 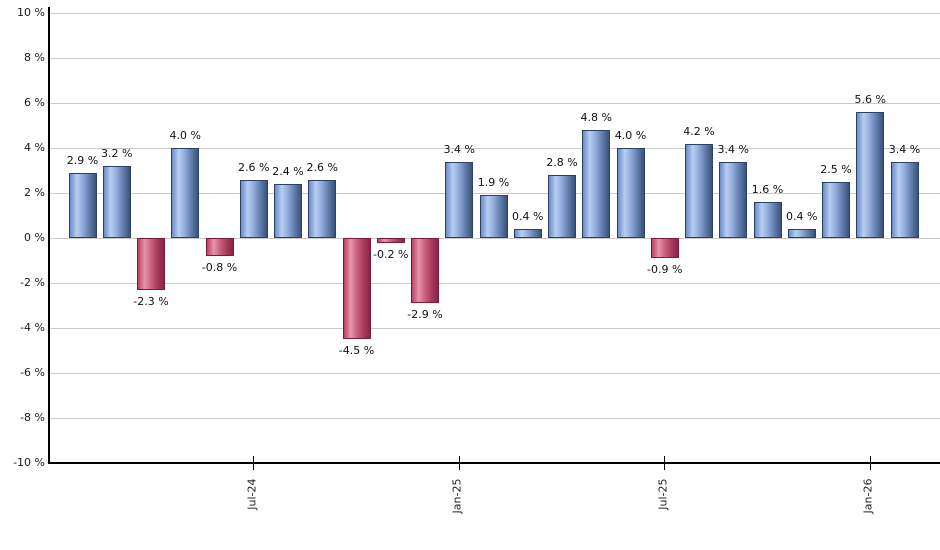 What do you see at coordinates (356, 351) in the screenshot?
I see `bar-value-label: -4.5 %` at bounding box center [356, 351].